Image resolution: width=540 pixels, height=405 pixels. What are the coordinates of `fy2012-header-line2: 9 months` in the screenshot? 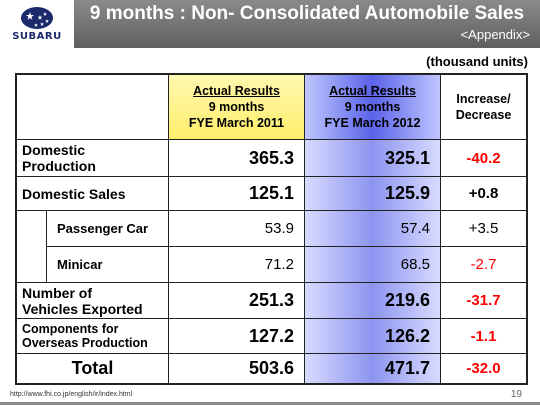 It's located at (372, 107).